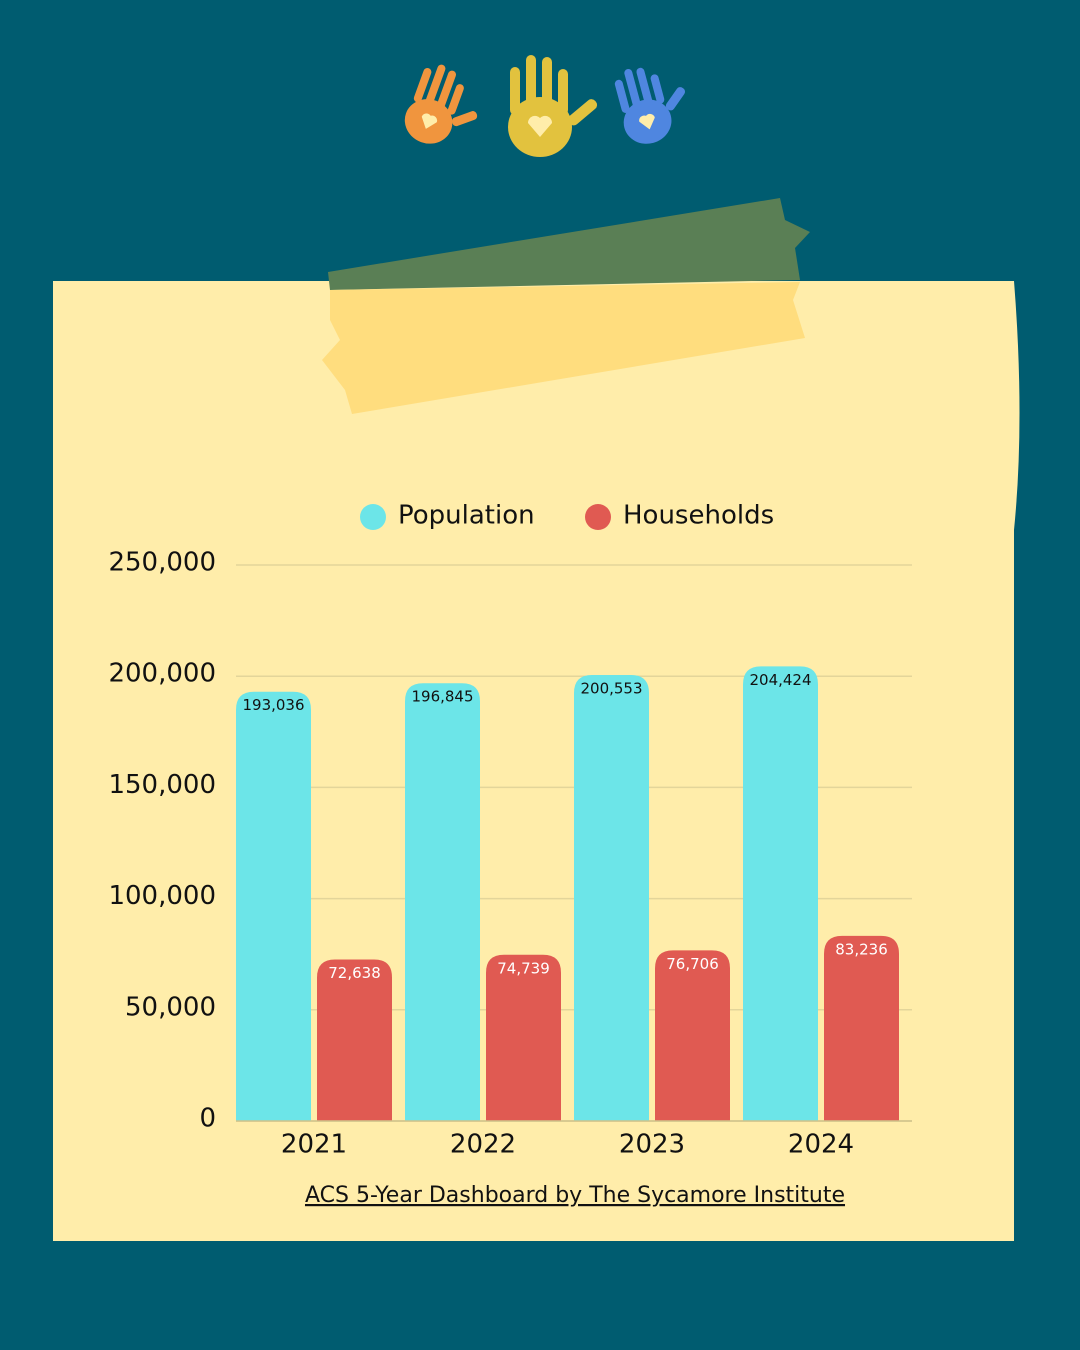 This screenshot has height=1350, width=1080. What do you see at coordinates (442, 697) in the screenshot?
I see `value-label: 196,845` at bounding box center [442, 697].